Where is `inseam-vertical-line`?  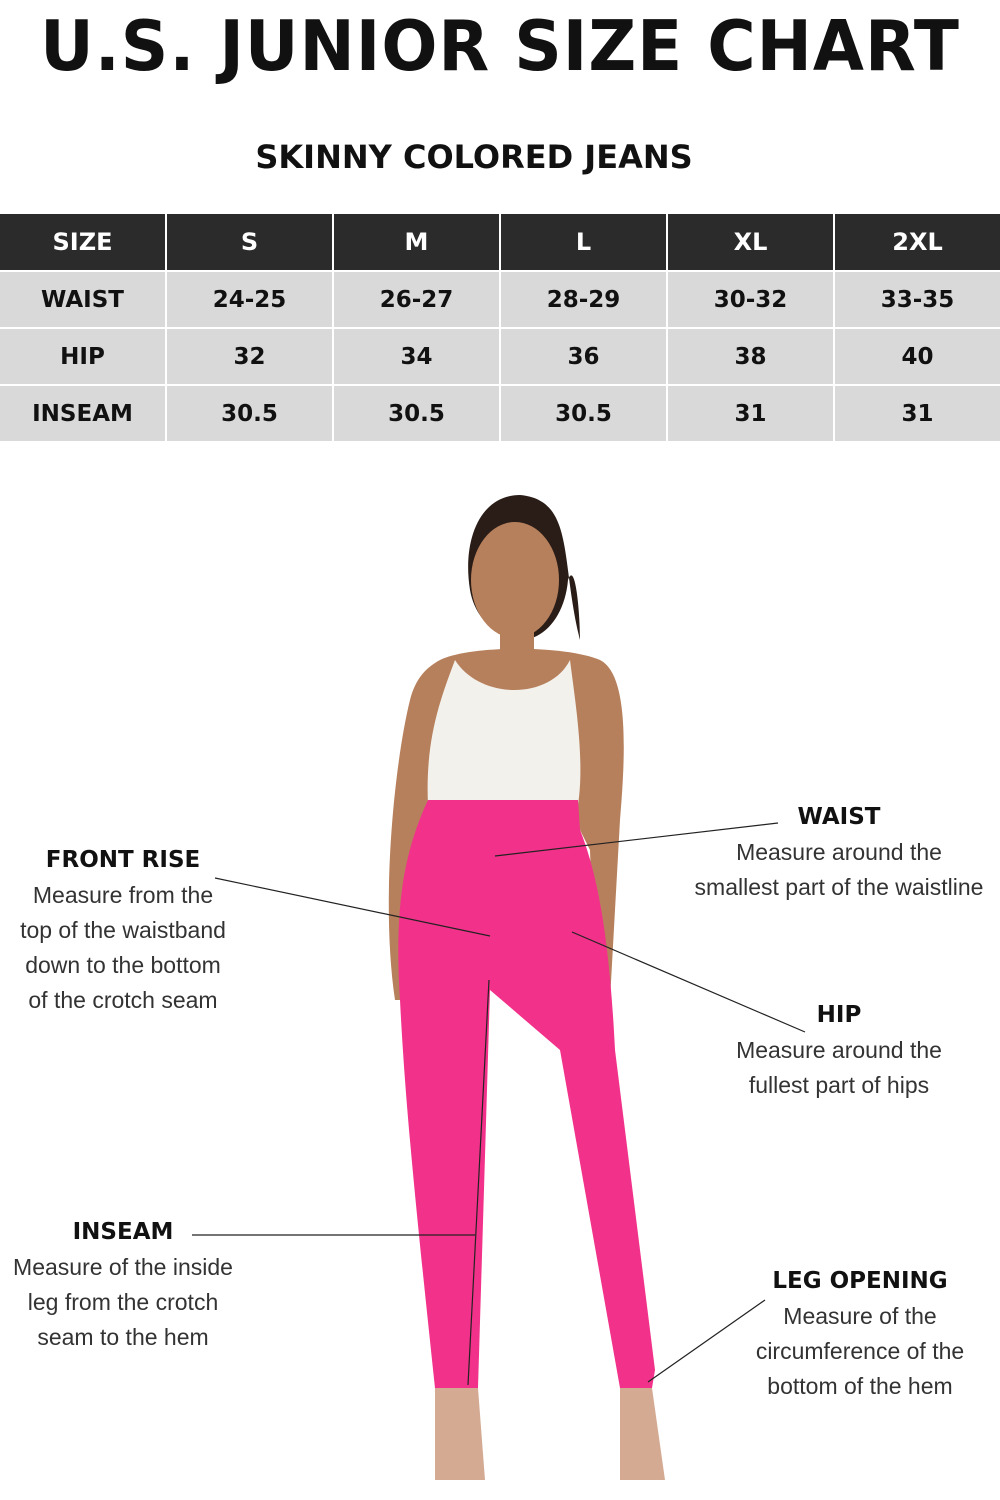 inseam-vertical-line is located at coordinates (478, 1182).